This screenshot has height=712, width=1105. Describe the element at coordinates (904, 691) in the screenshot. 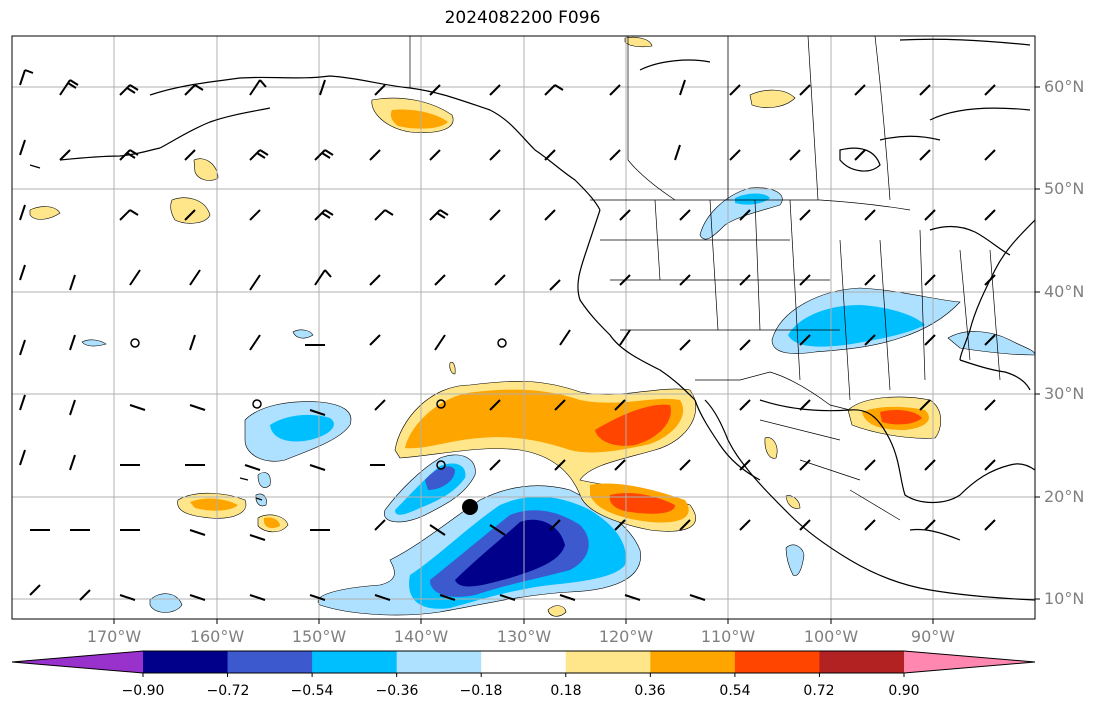

I see `colorbar-label: 0.90` at that location.